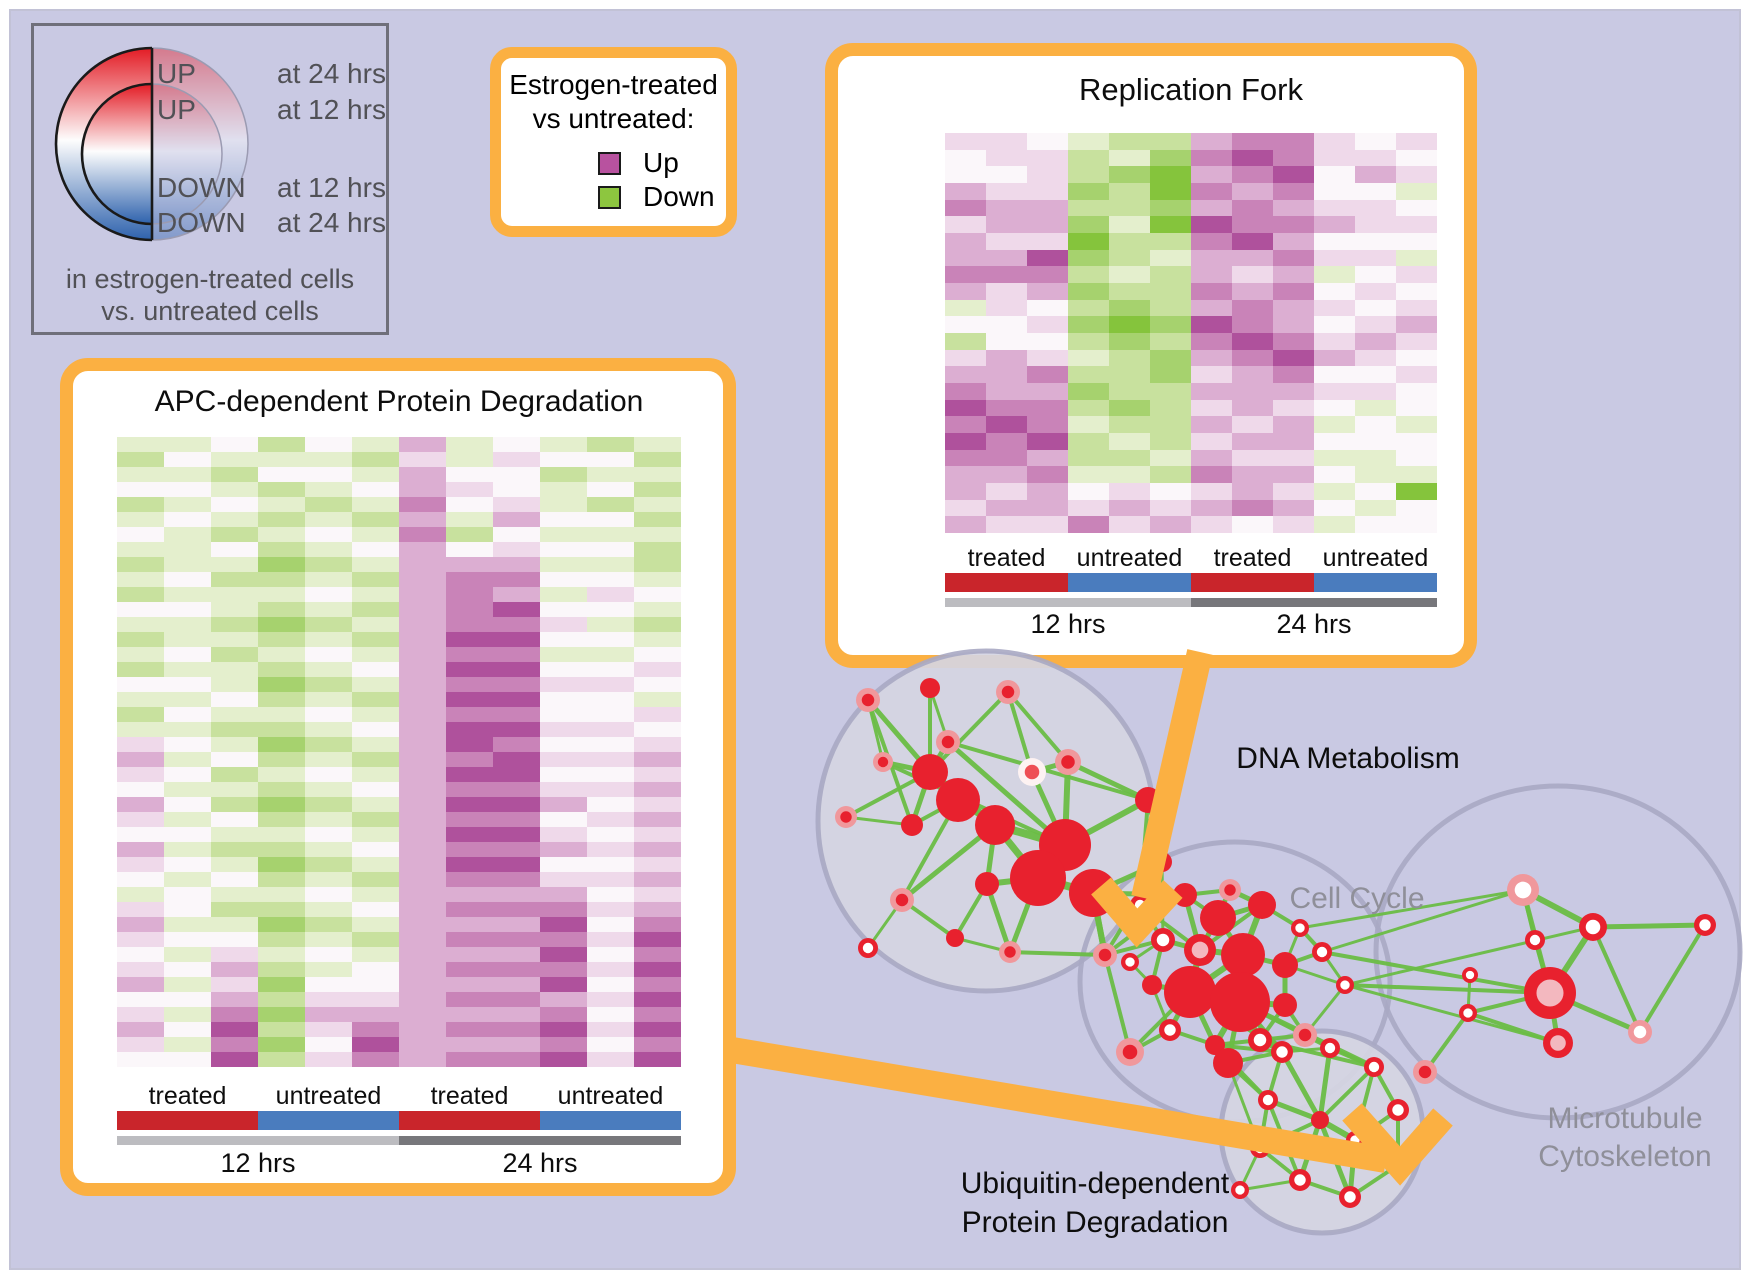 Image resolution: width=1750 pixels, height=1279 pixels. Describe the element at coordinates (1068, 602) in the screenshot. I see `rf-bar-12hrs` at that location.